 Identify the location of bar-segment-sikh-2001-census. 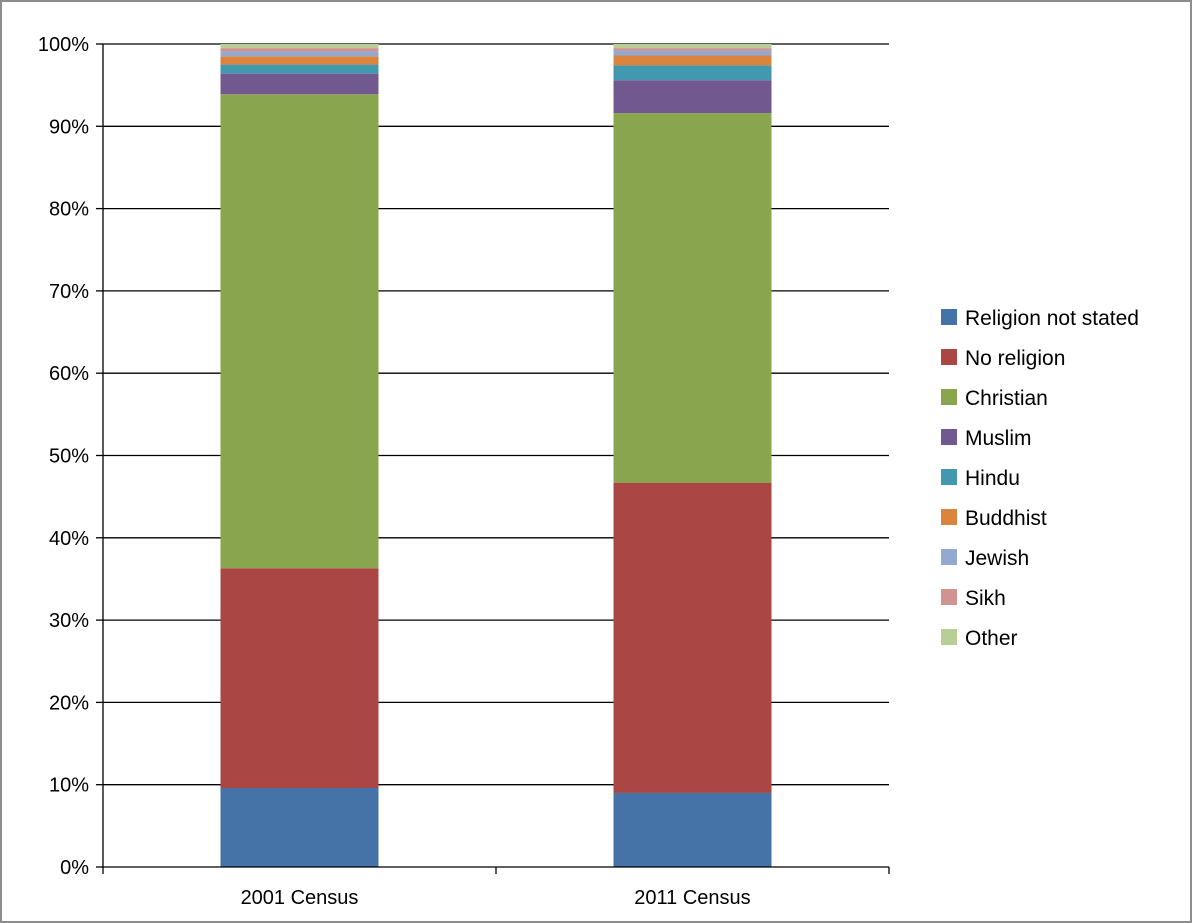
(299, 50).